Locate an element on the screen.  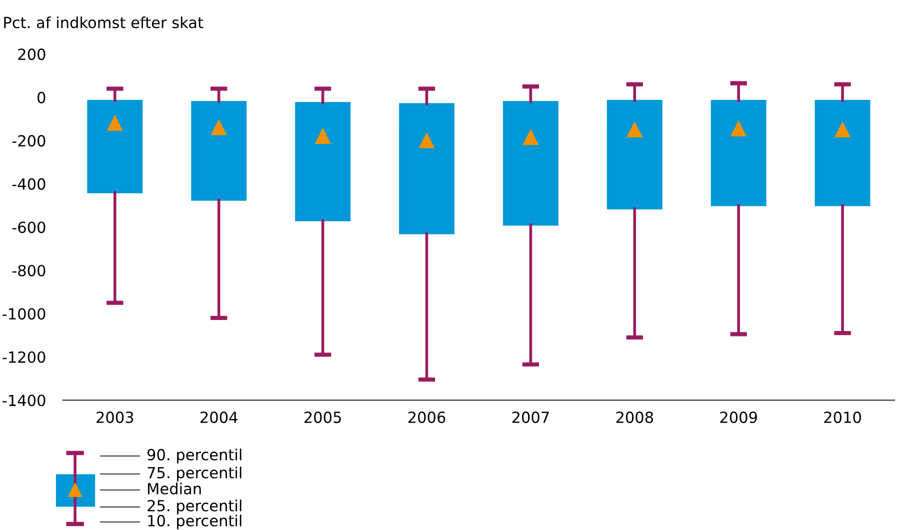
x-tick-label: 2008 is located at coordinates (635, 418).